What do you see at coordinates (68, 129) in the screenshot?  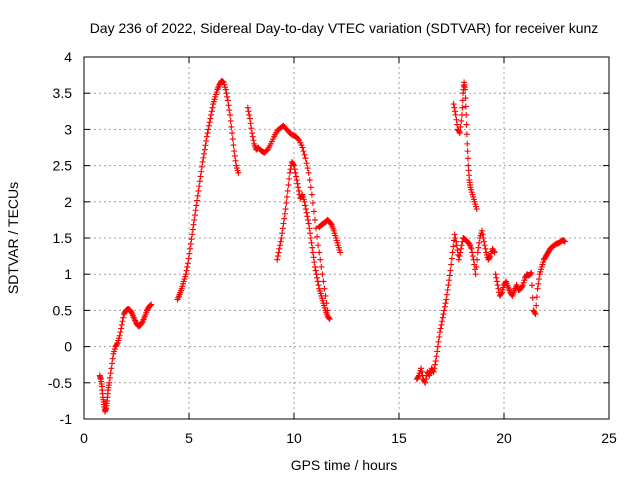 I see `y-tick-label: 3` at bounding box center [68, 129].